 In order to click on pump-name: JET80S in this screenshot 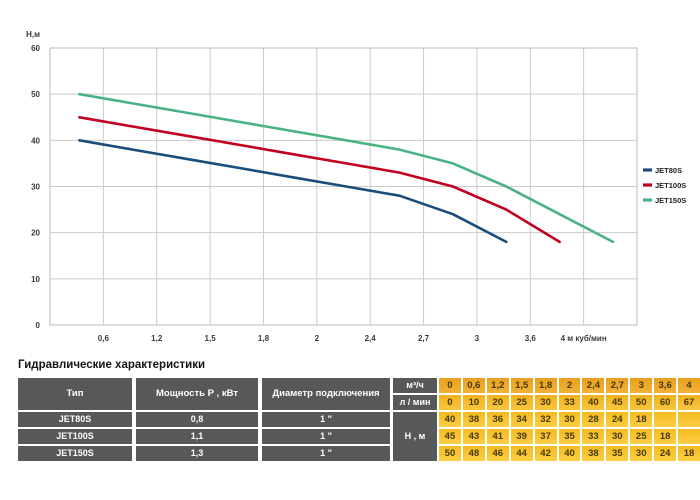, I will do `click(75, 419)`.